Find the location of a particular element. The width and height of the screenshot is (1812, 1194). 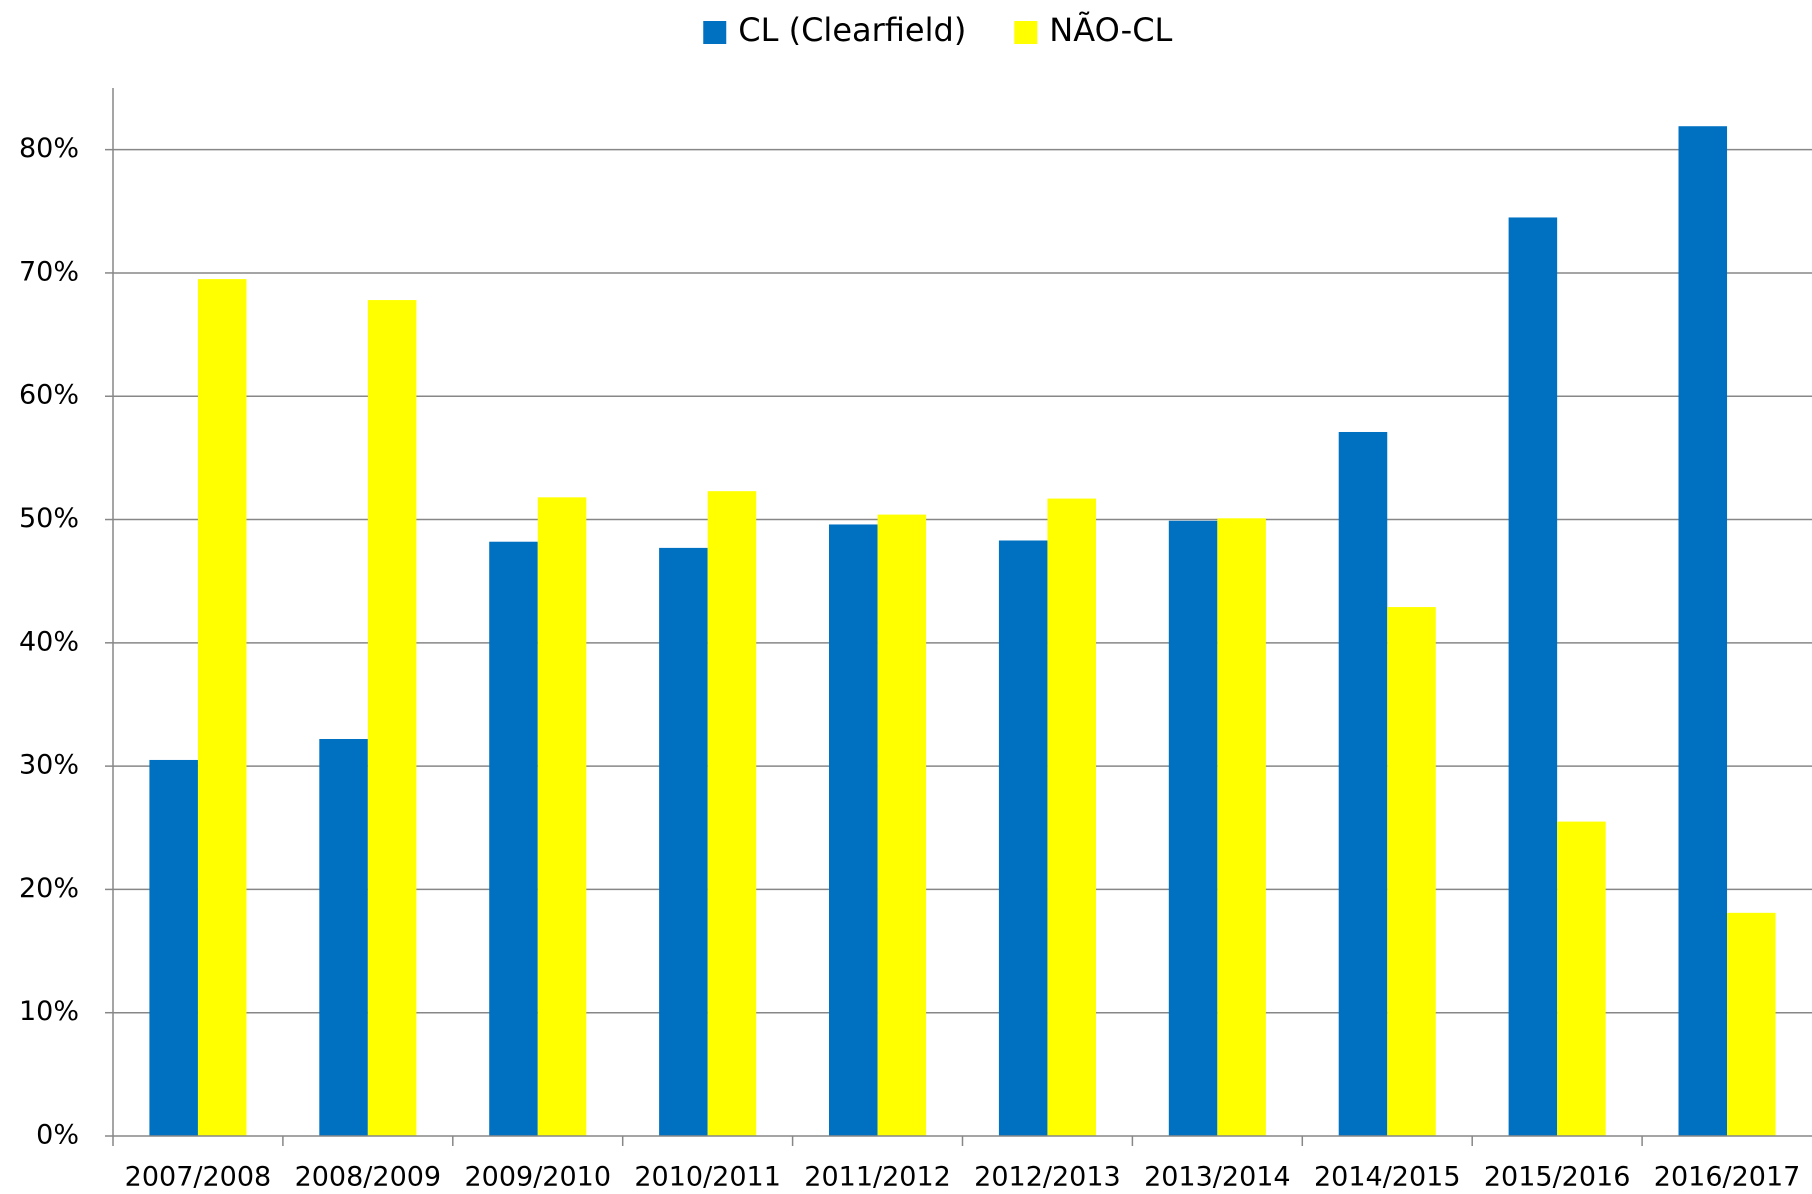

y-tick-label: 80% is located at coordinates (49, 148).